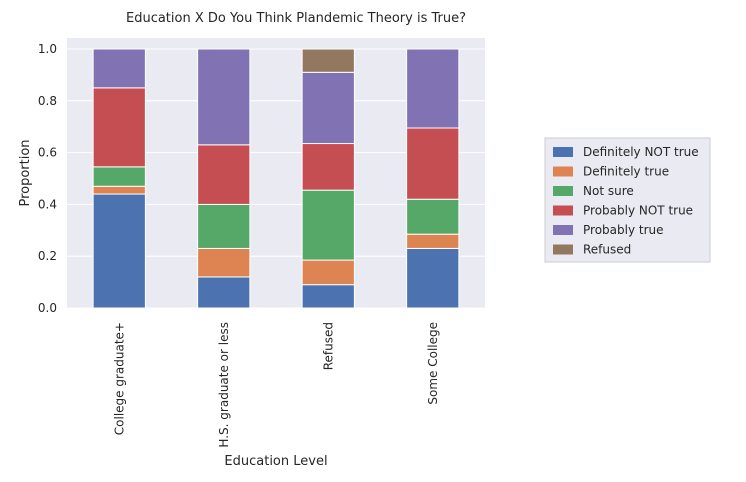  What do you see at coordinates (119, 378) in the screenshot?
I see `x-tick-label: College graduate+` at bounding box center [119, 378].